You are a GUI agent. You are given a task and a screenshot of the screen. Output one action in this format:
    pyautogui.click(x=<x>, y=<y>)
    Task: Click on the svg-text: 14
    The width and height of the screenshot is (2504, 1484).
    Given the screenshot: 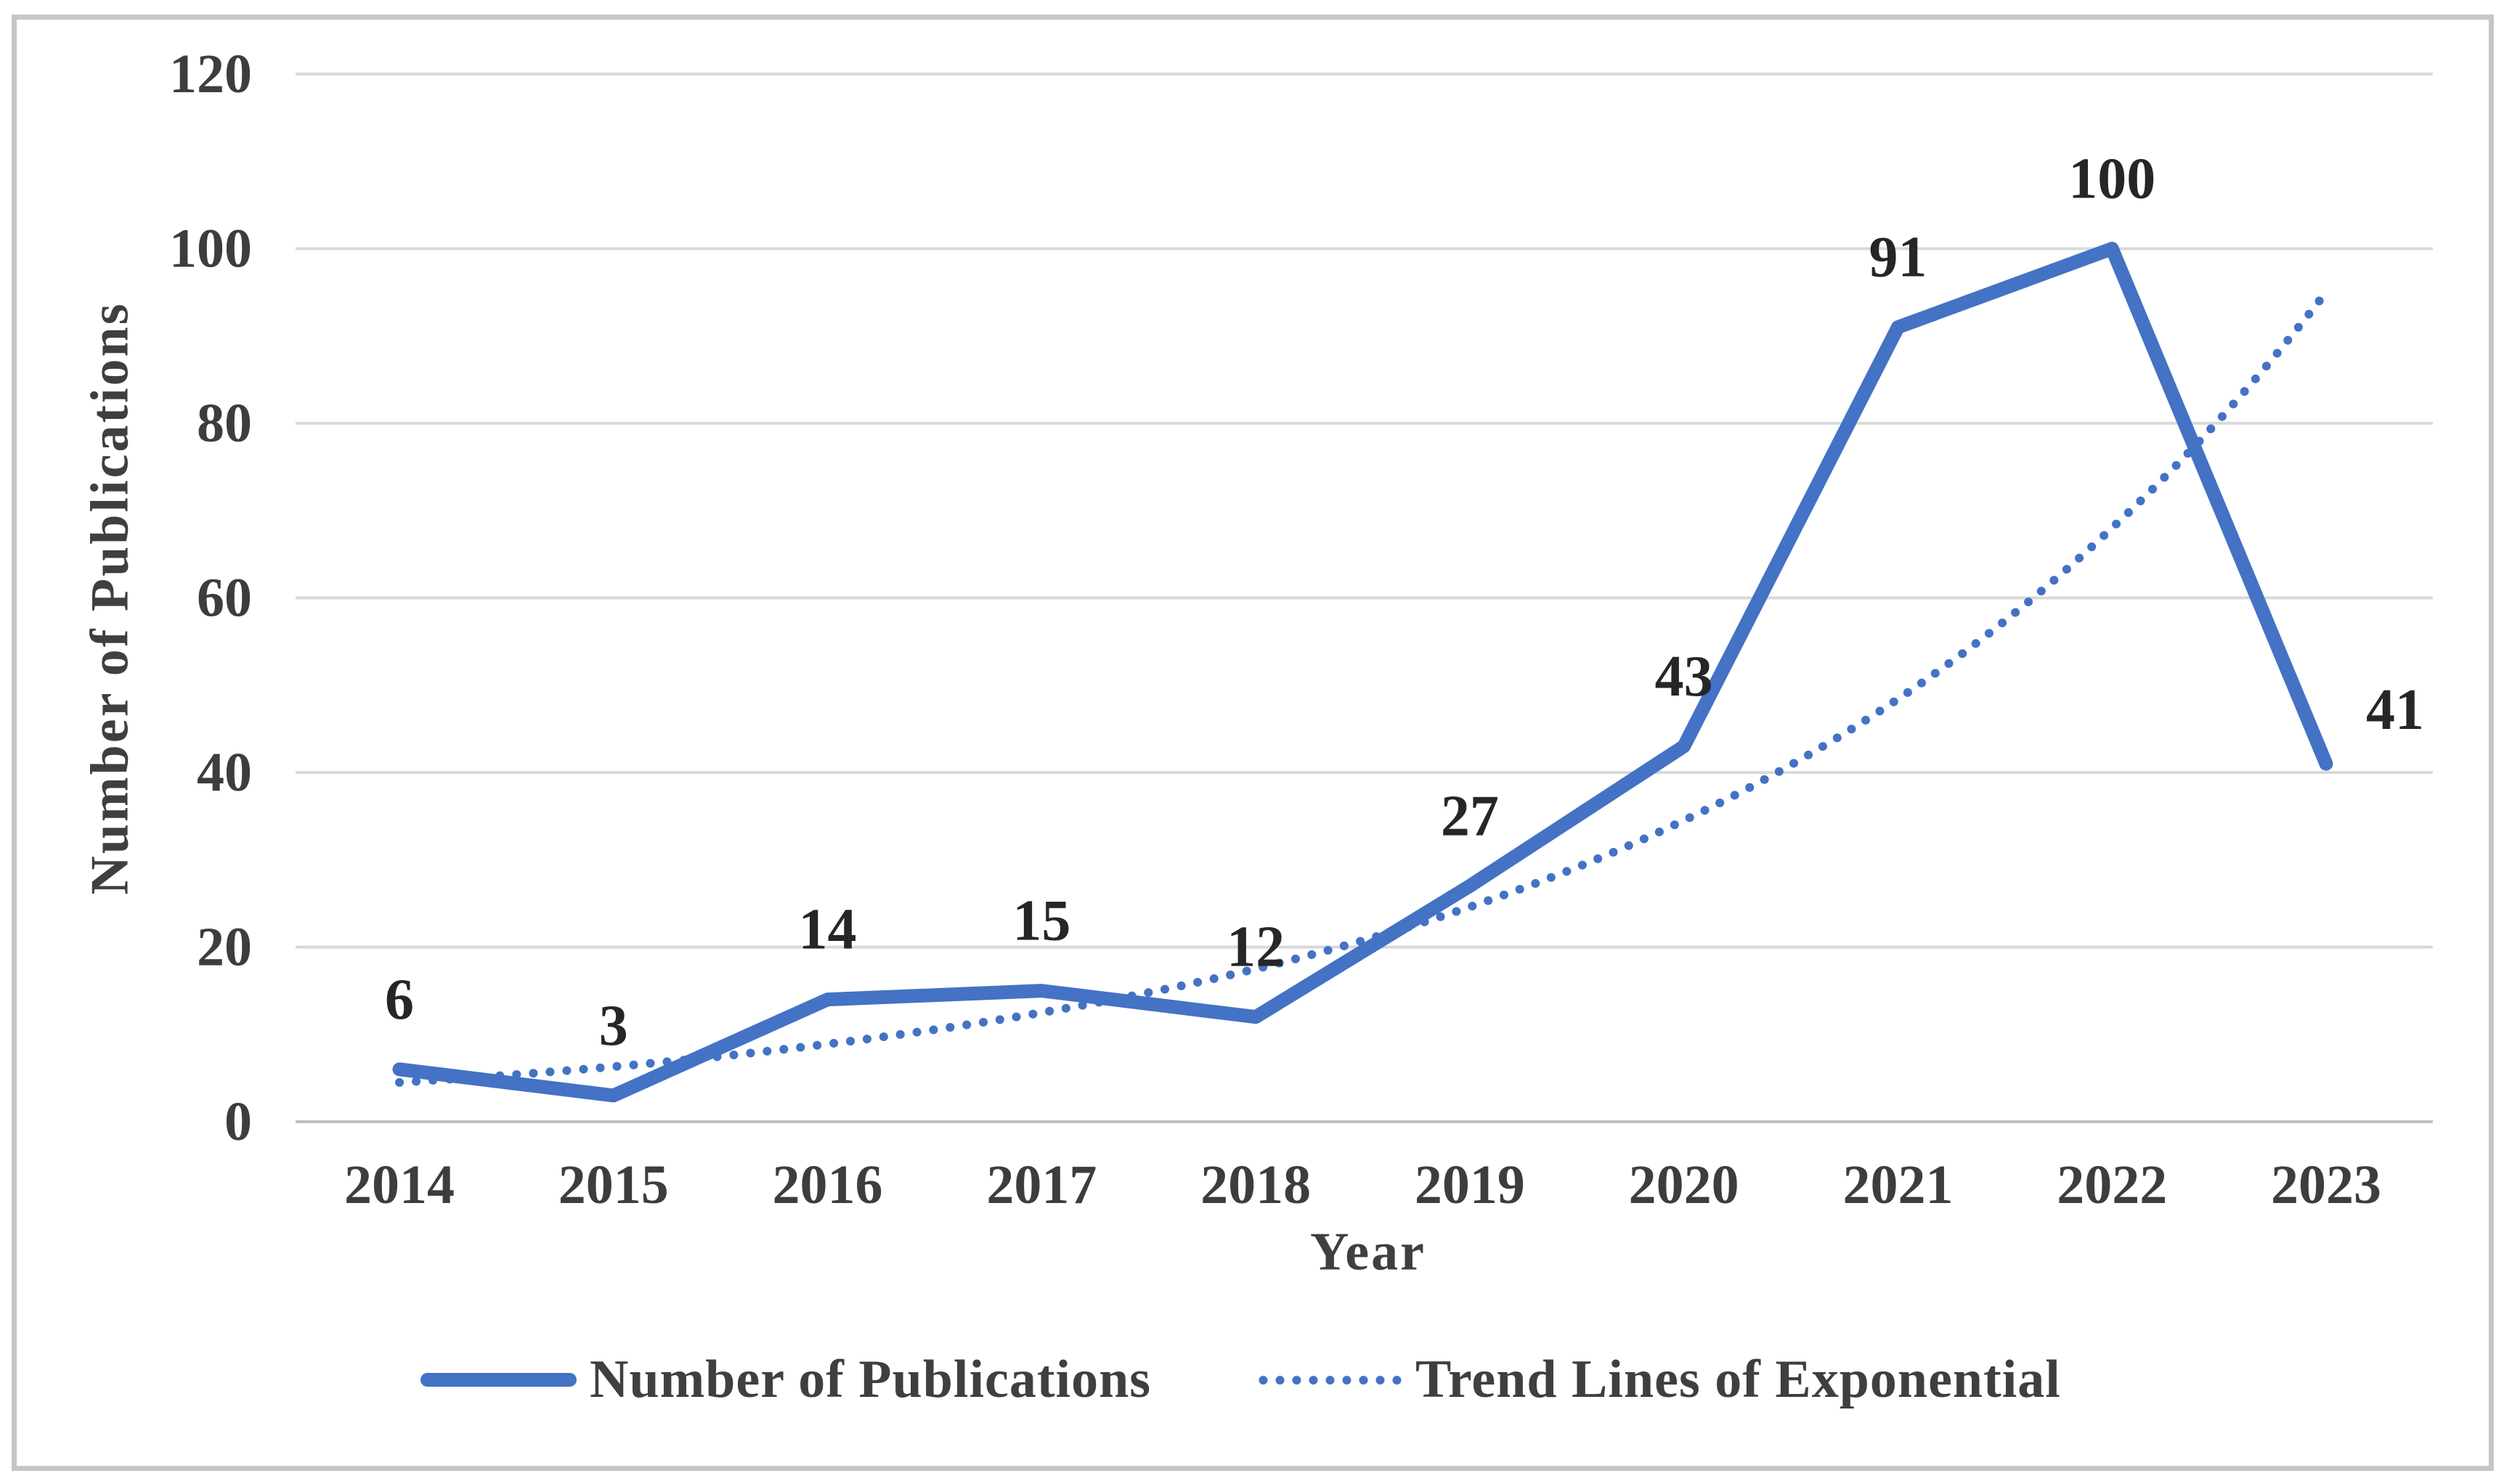 What is the action you would take?
    pyautogui.click(x=828, y=930)
    